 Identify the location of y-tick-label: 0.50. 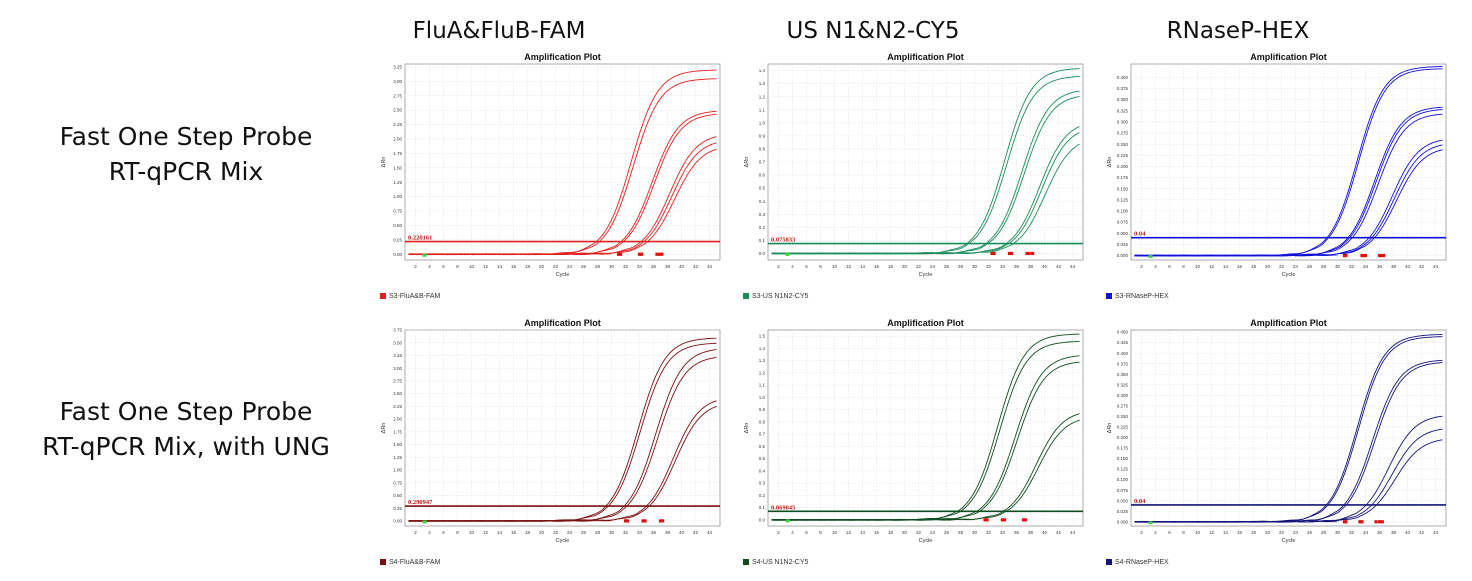
(397, 225).